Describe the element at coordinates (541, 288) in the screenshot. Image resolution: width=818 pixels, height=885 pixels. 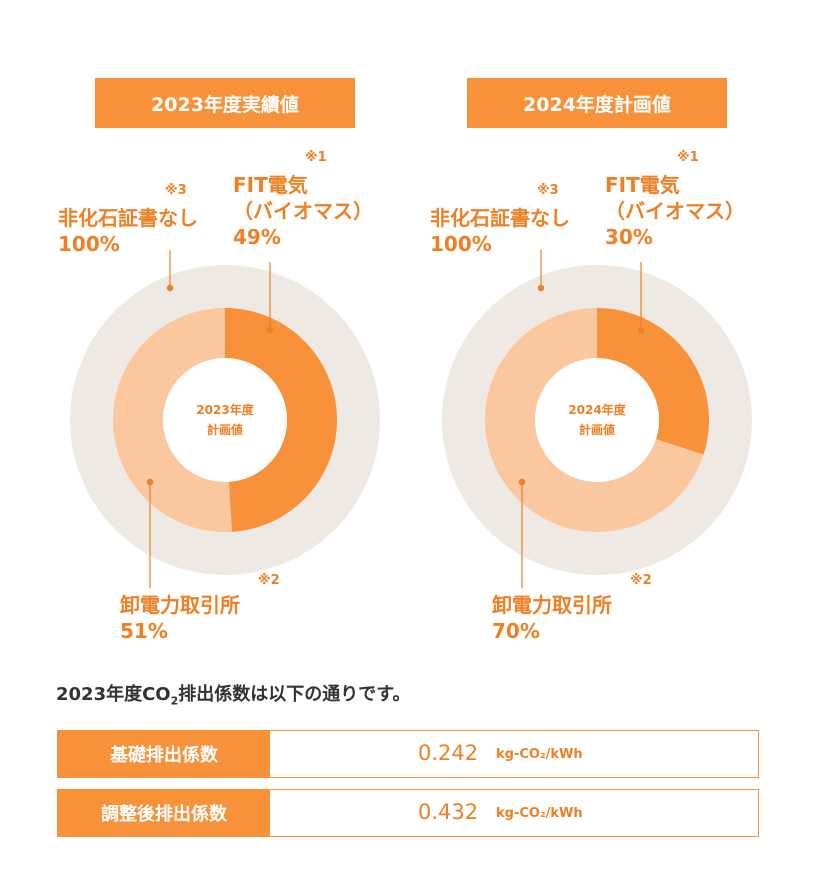
I see `chart-2-outer-ring-dot` at that location.